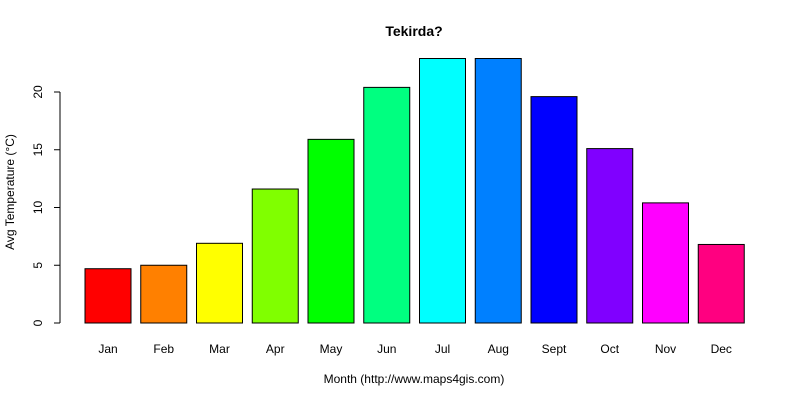 Image resolution: width=800 pixels, height=400 pixels. I want to click on y-tick-label: 10, so click(38, 208).